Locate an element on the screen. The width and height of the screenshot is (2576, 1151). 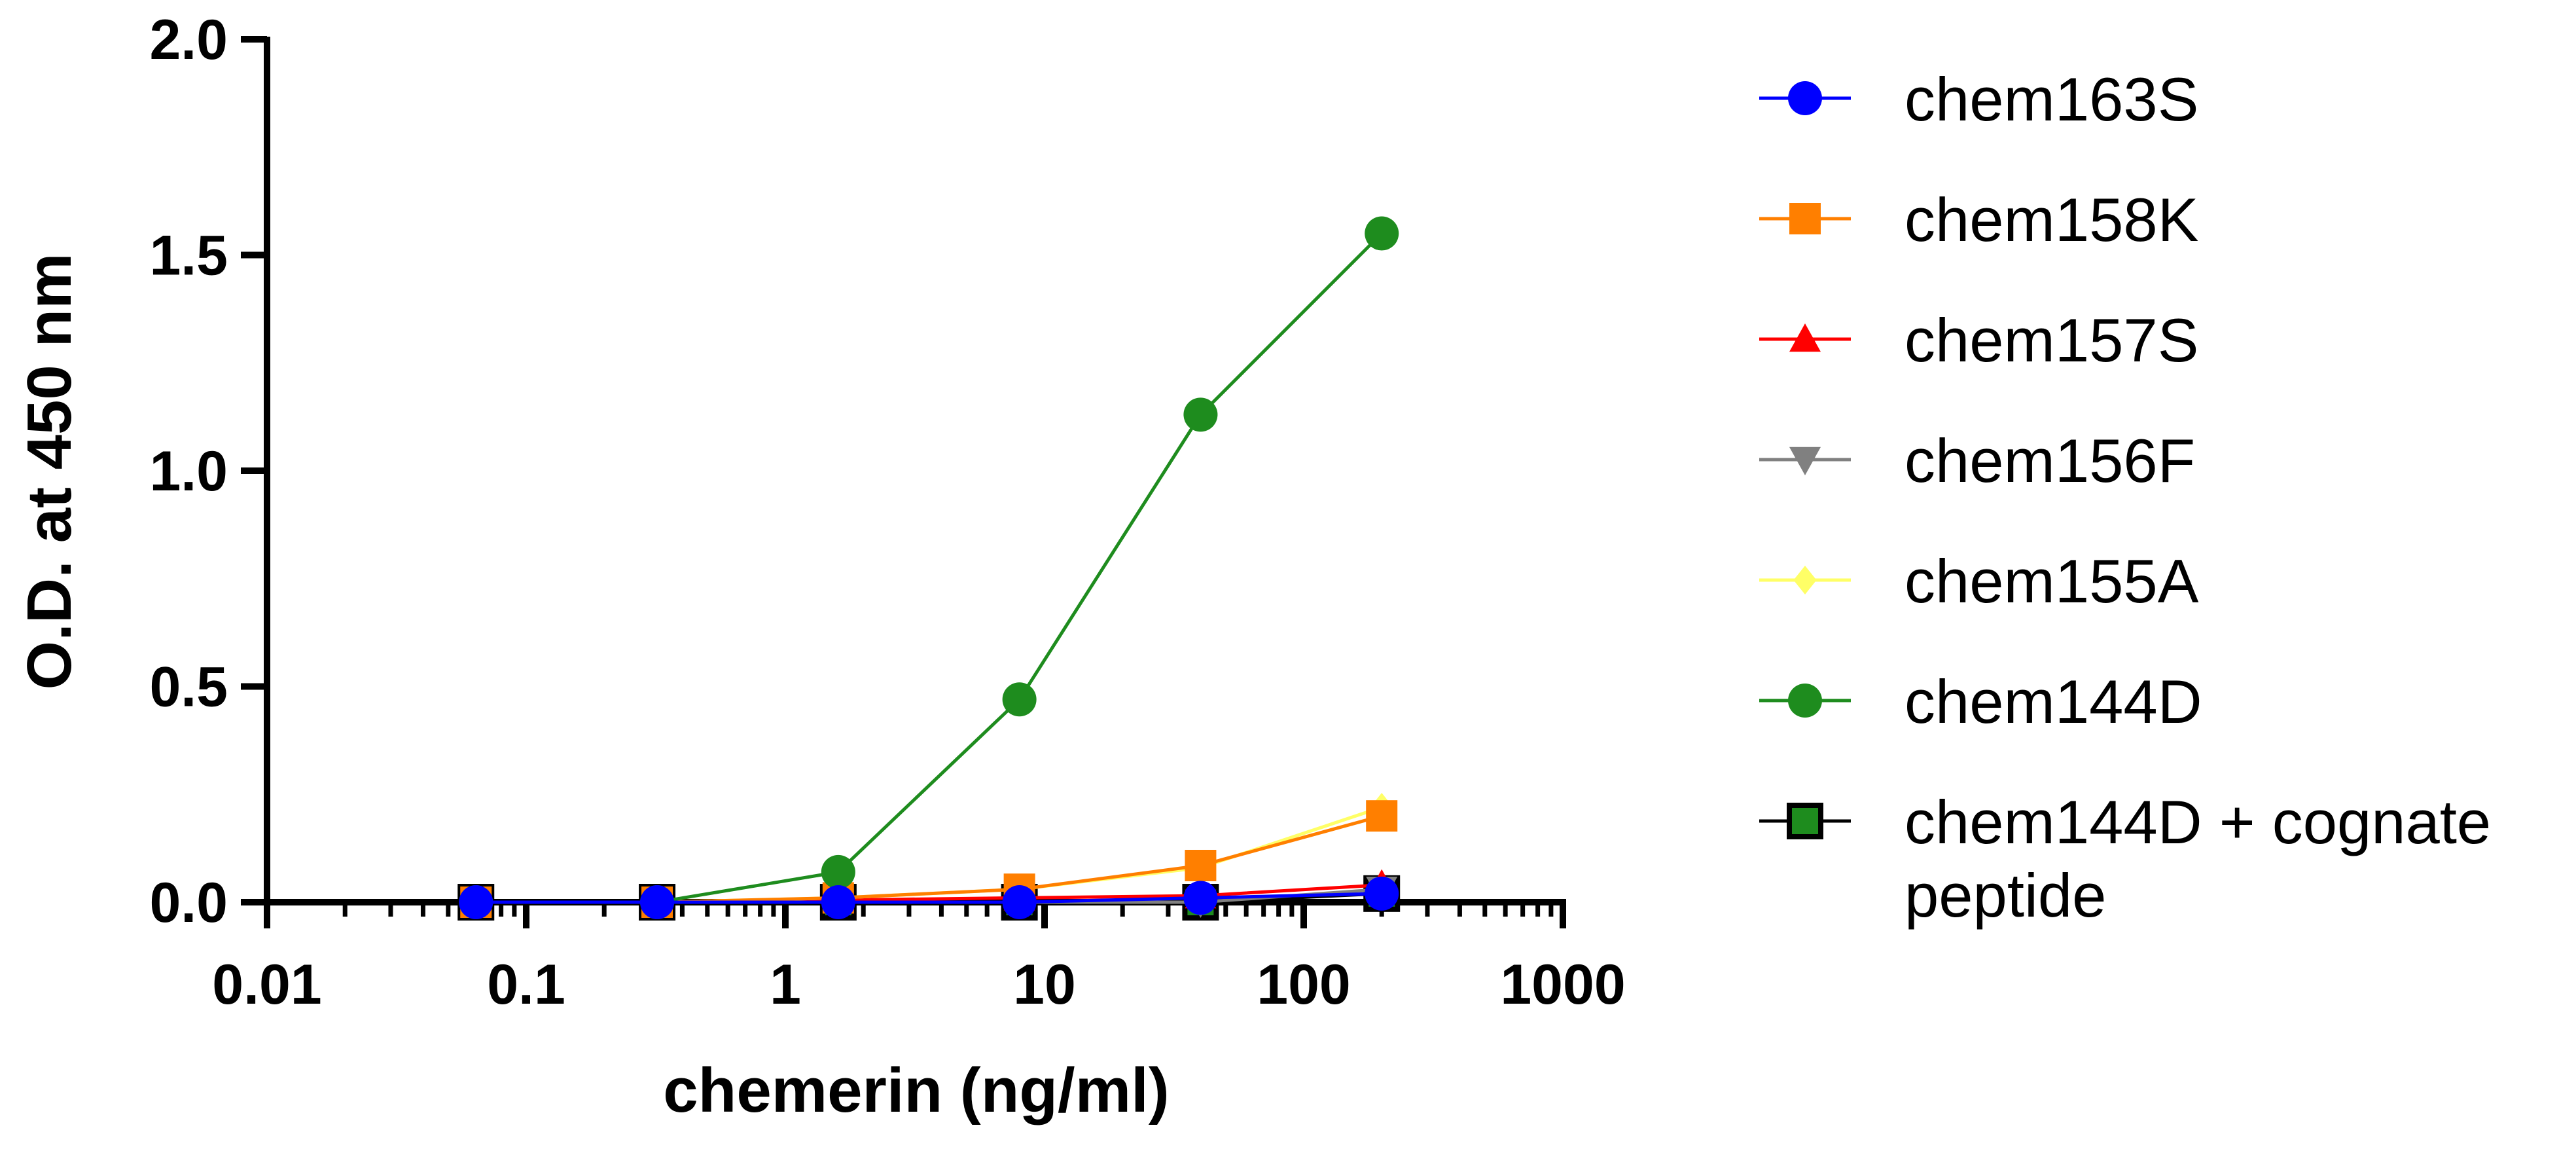
x-axis-title: chemerin (ng/ml) is located at coordinates (916, 1090).